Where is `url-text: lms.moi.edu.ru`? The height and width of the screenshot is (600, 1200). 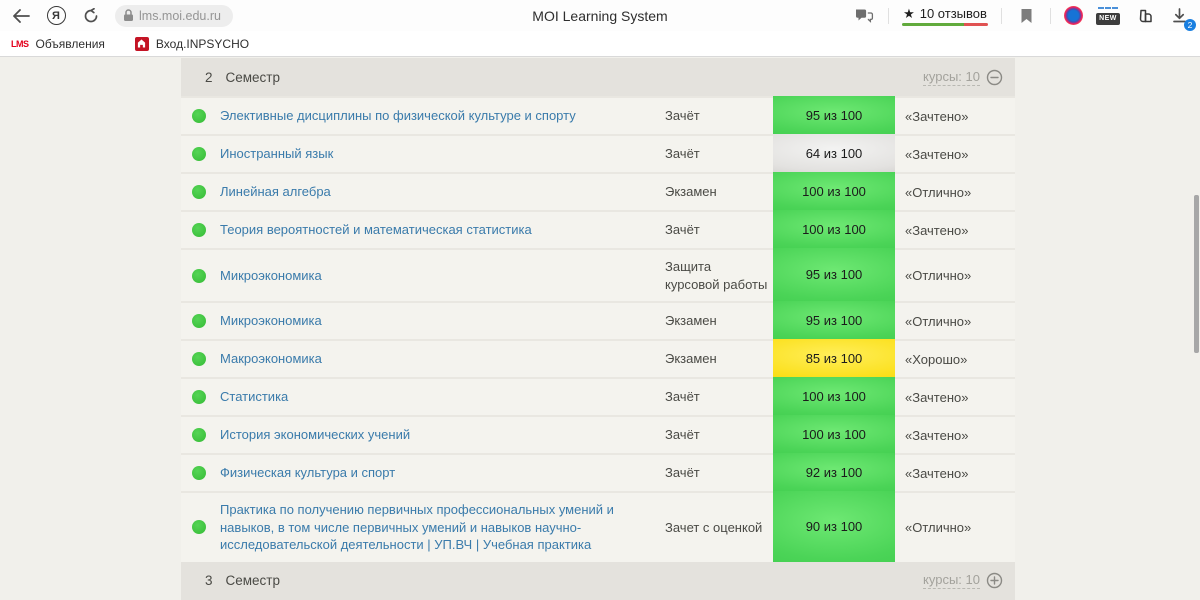 url-text: lms.moi.edu.ru is located at coordinates (180, 15).